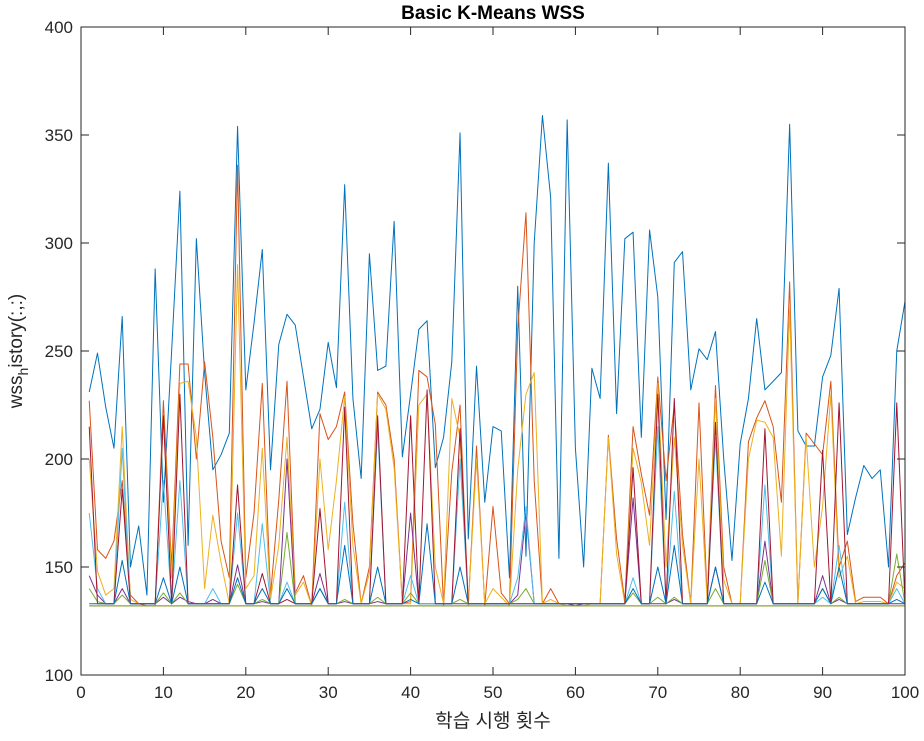 The width and height of the screenshot is (924, 741). I want to click on x-tick-label: 10, so click(163, 692).